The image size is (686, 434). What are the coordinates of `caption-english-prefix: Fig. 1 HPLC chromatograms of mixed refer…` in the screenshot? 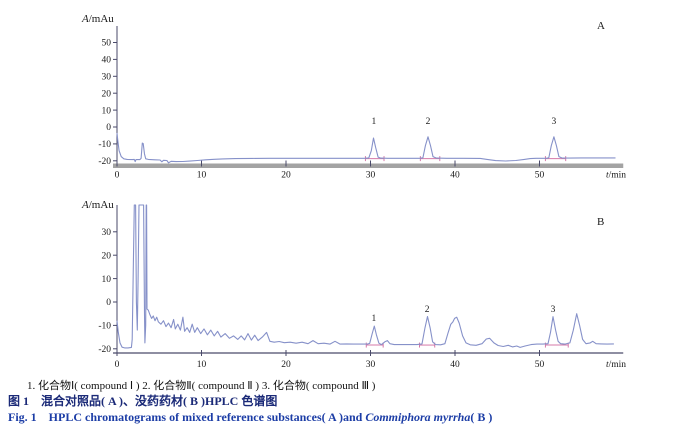 It's located at (187, 417).